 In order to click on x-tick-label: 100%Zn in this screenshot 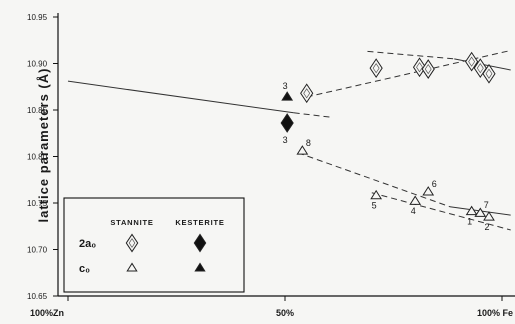, I will do `click(47, 313)`.